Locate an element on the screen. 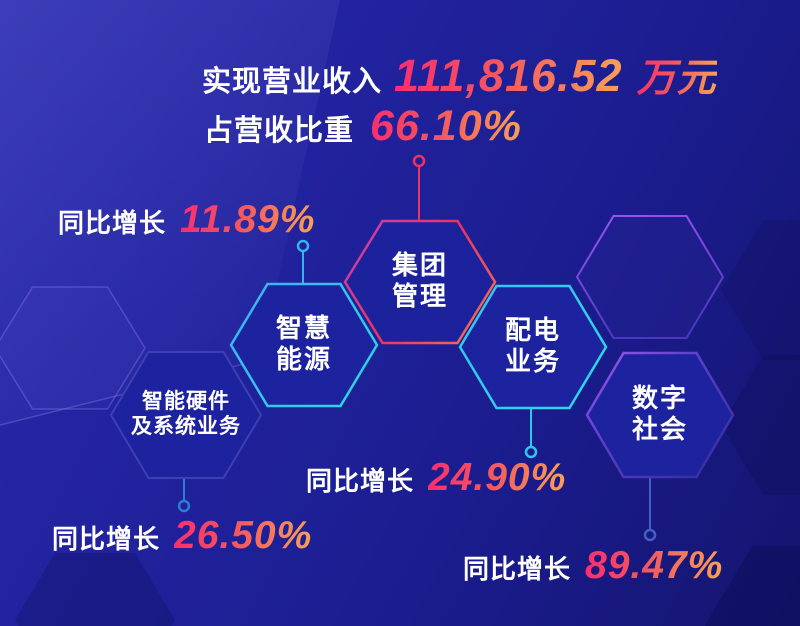 The width and height of the screenshot is (800, 626). connector-dot-power-distribution is located at coordinates (531, 452).